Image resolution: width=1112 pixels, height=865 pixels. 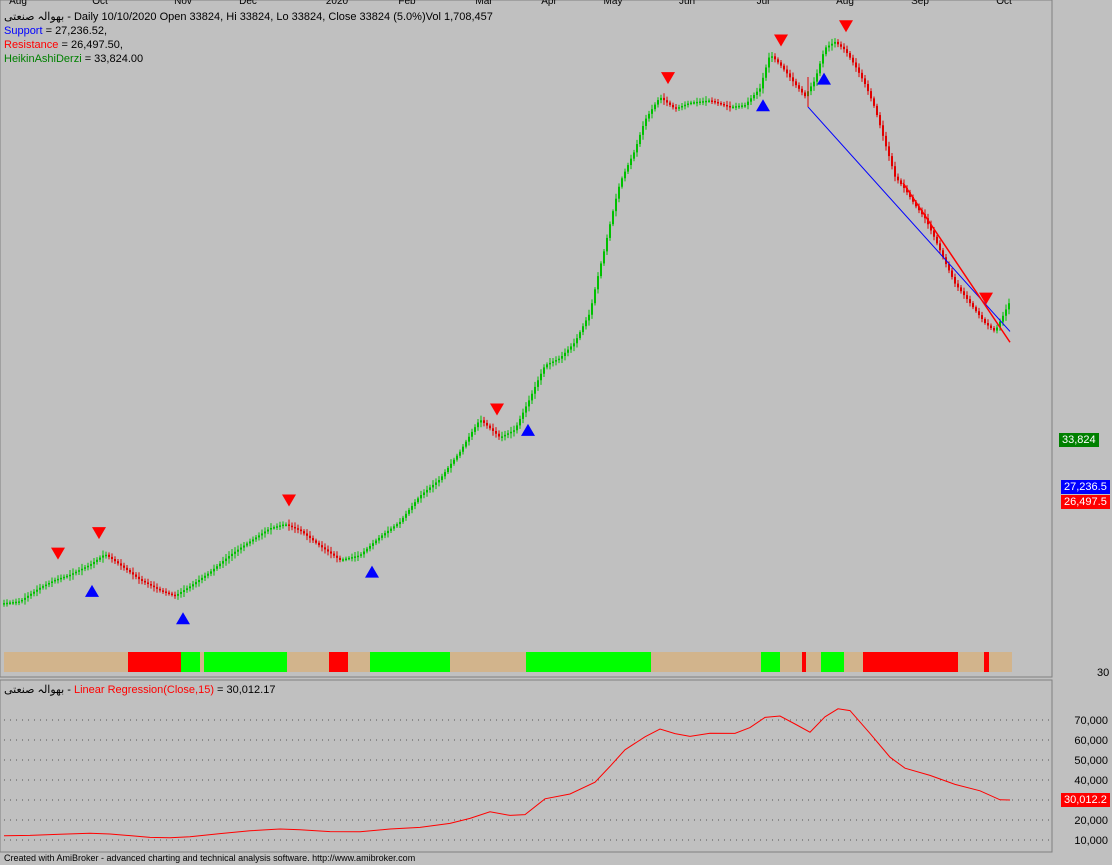 I want to click on lower-series, so click(x=507, y=773).